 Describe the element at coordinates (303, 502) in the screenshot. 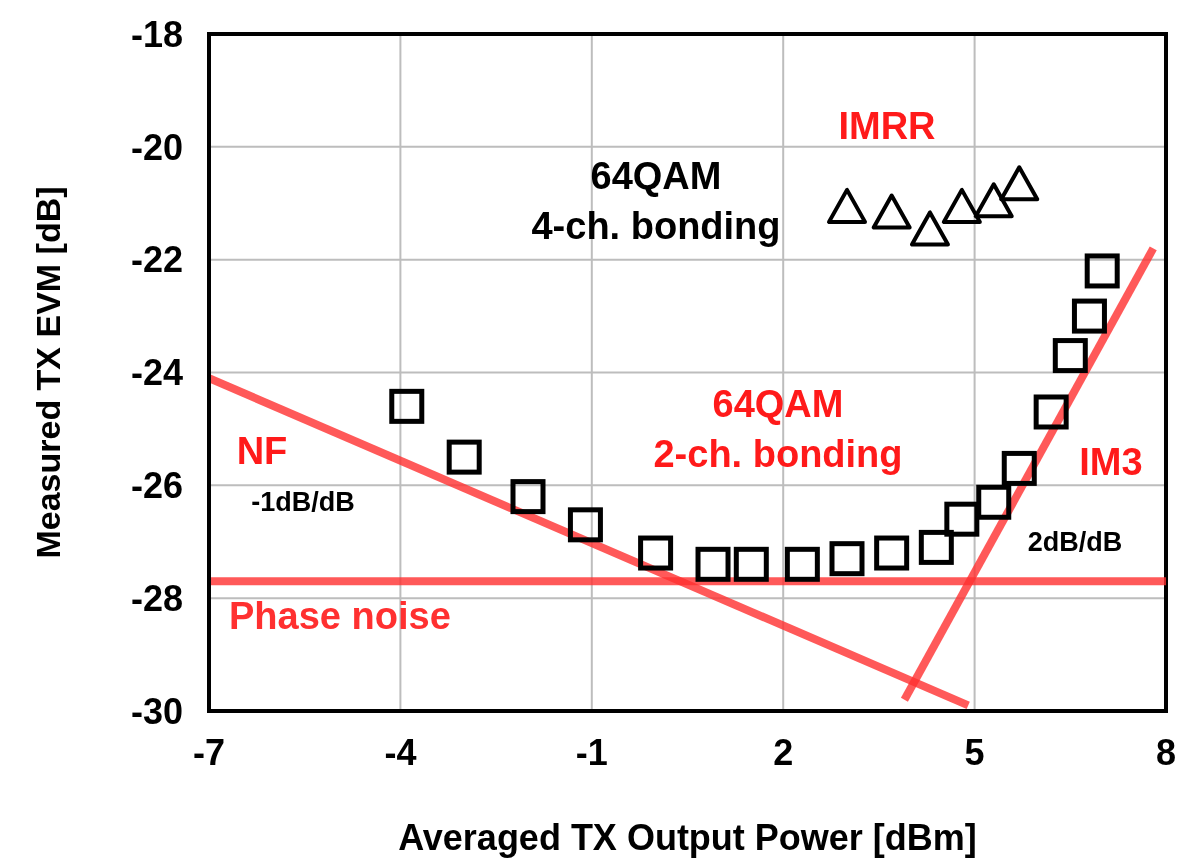

I see `annotation: -1dB/dB` at that location.